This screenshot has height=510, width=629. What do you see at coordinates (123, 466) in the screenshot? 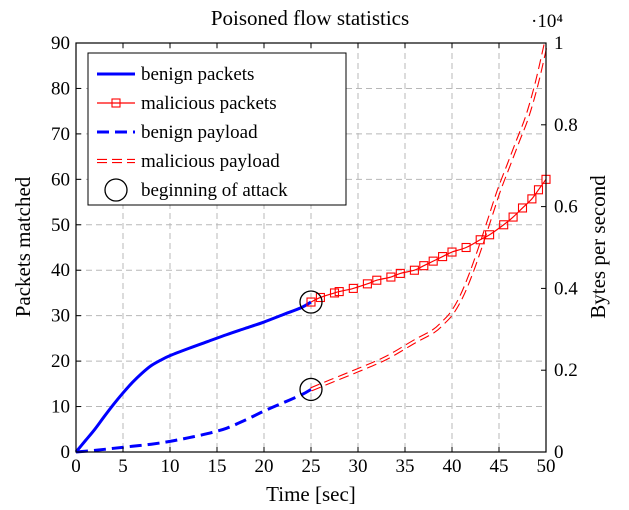
I see `x-tick-label: 5` at bounding box center [123, 466].